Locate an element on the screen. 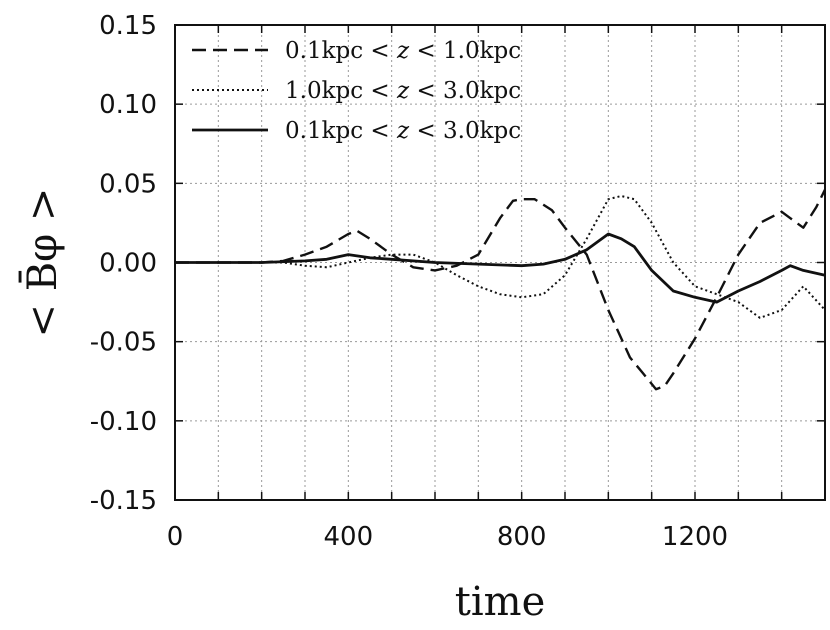  y-tick-label: 0.00 is located at coordinates (128, 264).